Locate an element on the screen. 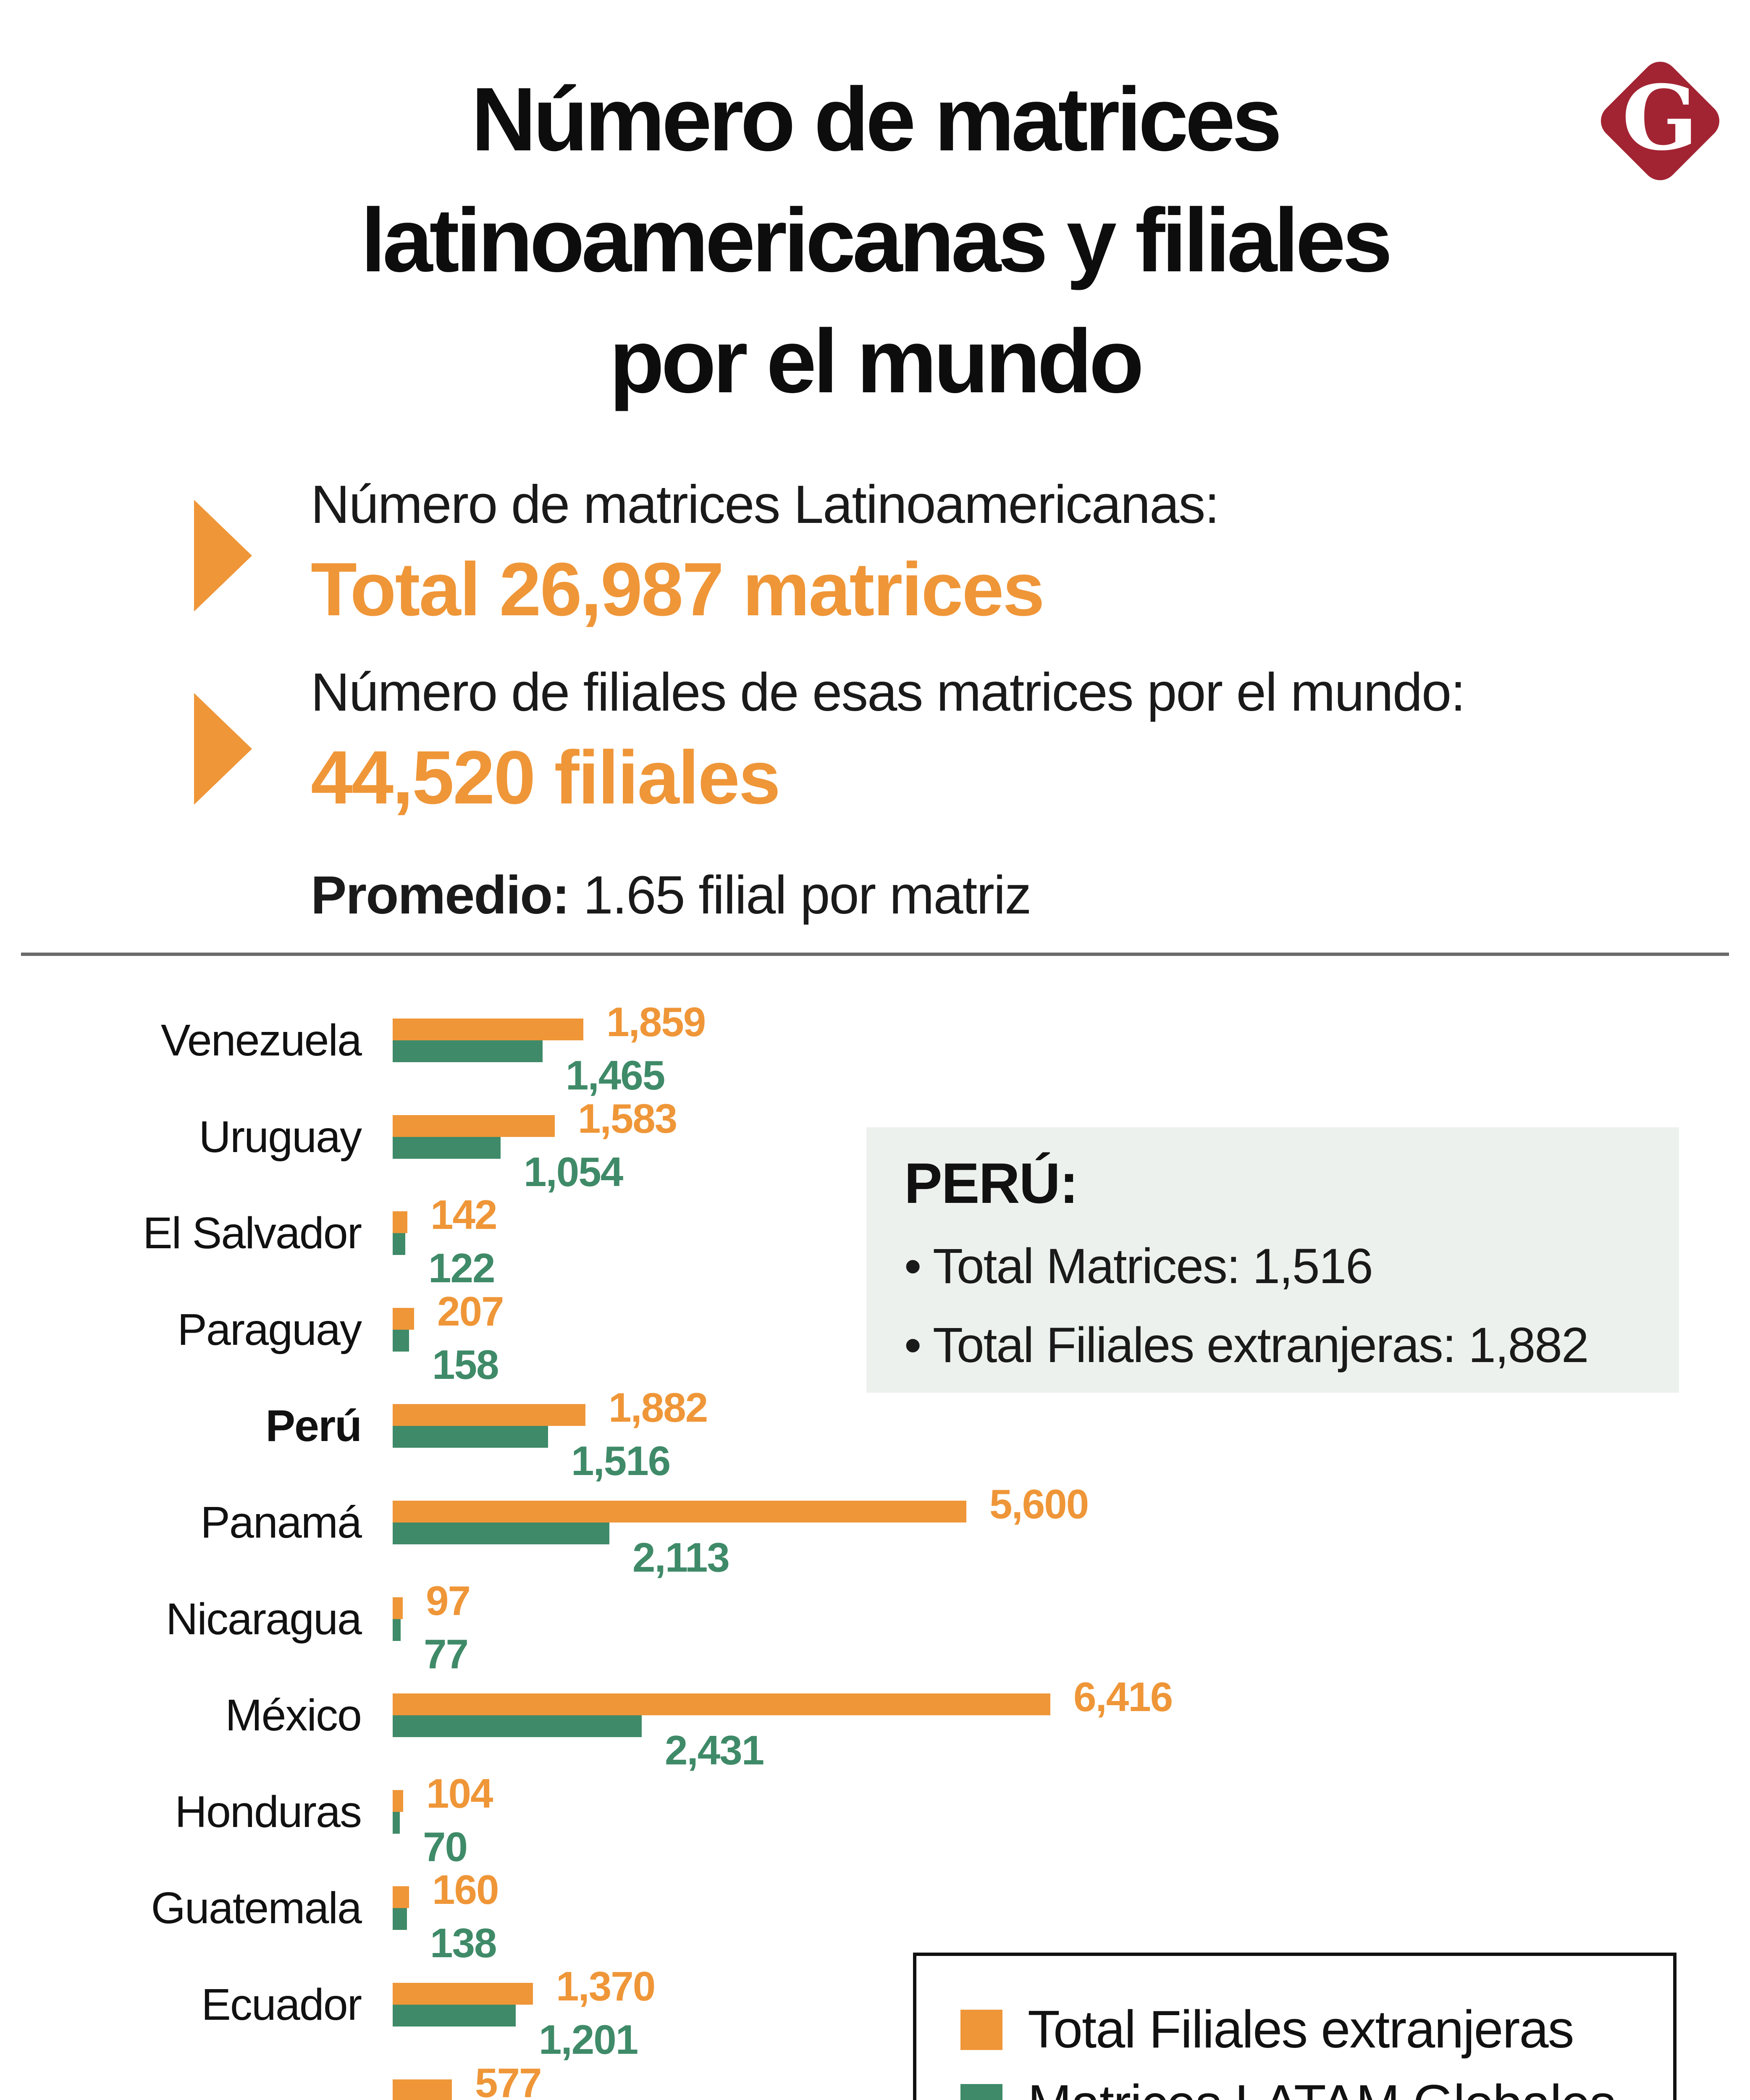  filiales-total: 44,520 filiales is located at coordinates (546, 777).